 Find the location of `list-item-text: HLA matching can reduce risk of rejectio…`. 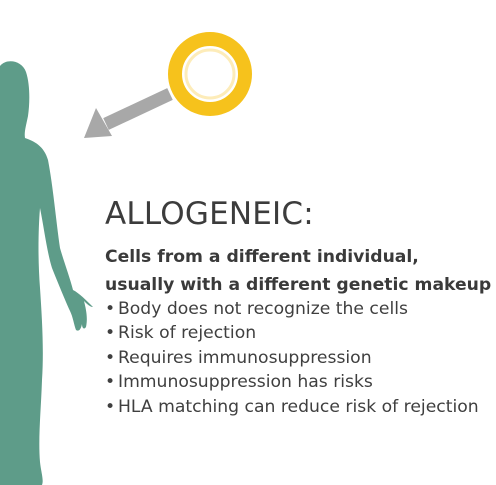

list-item-text: HLA matching can reduce risk of rejectio… is located at coordinates (298, 406).